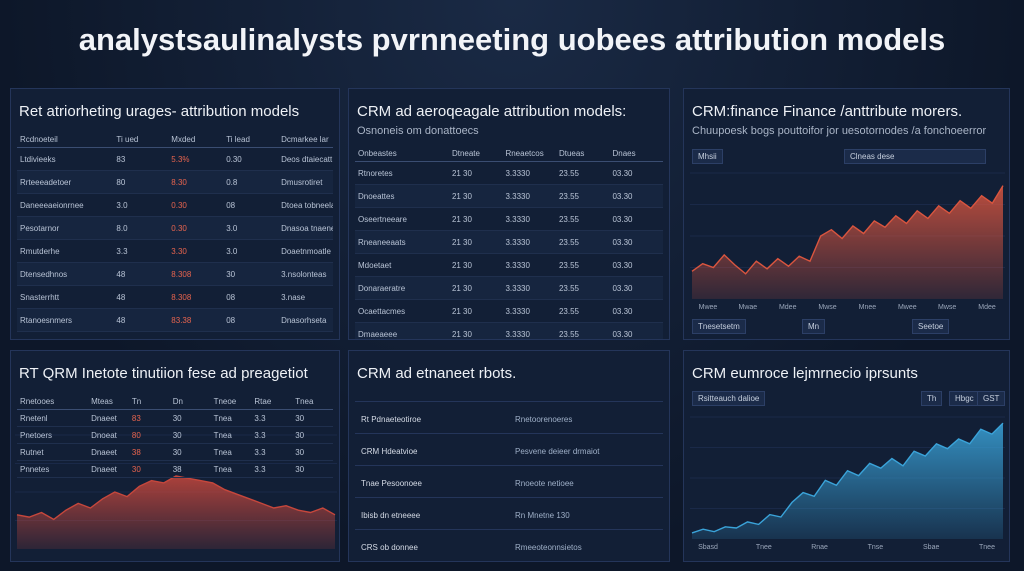 The image size is (1024, 571). I want to click on table-cell: Pnnetes, so click(35, 469).